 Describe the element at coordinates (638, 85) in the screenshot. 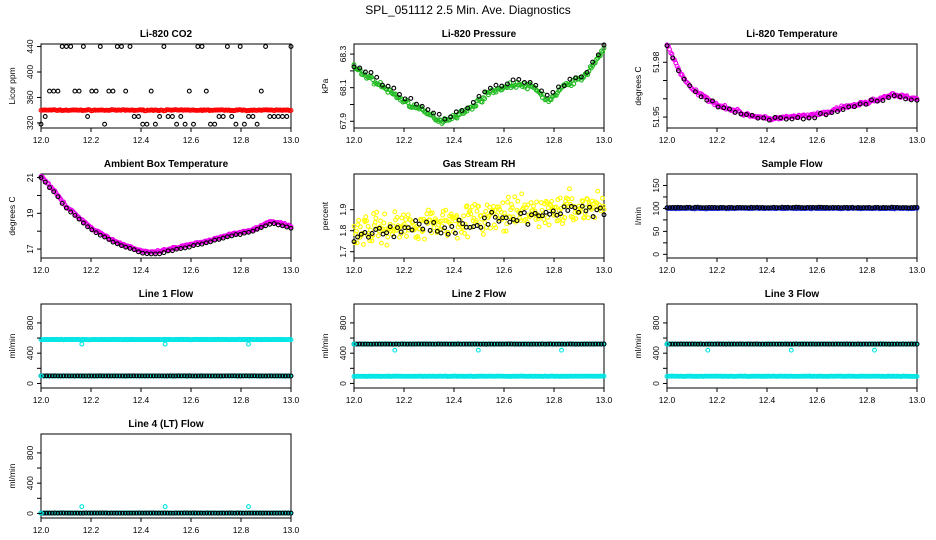

I see `y-axis-label: degrees C` at that location.